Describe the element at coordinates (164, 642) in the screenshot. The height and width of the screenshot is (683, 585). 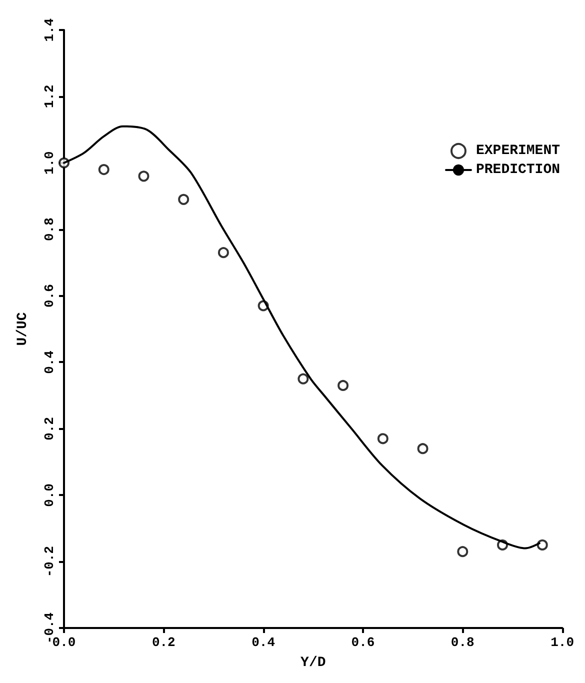
I see `x-tick-label: 0.2` at that location.